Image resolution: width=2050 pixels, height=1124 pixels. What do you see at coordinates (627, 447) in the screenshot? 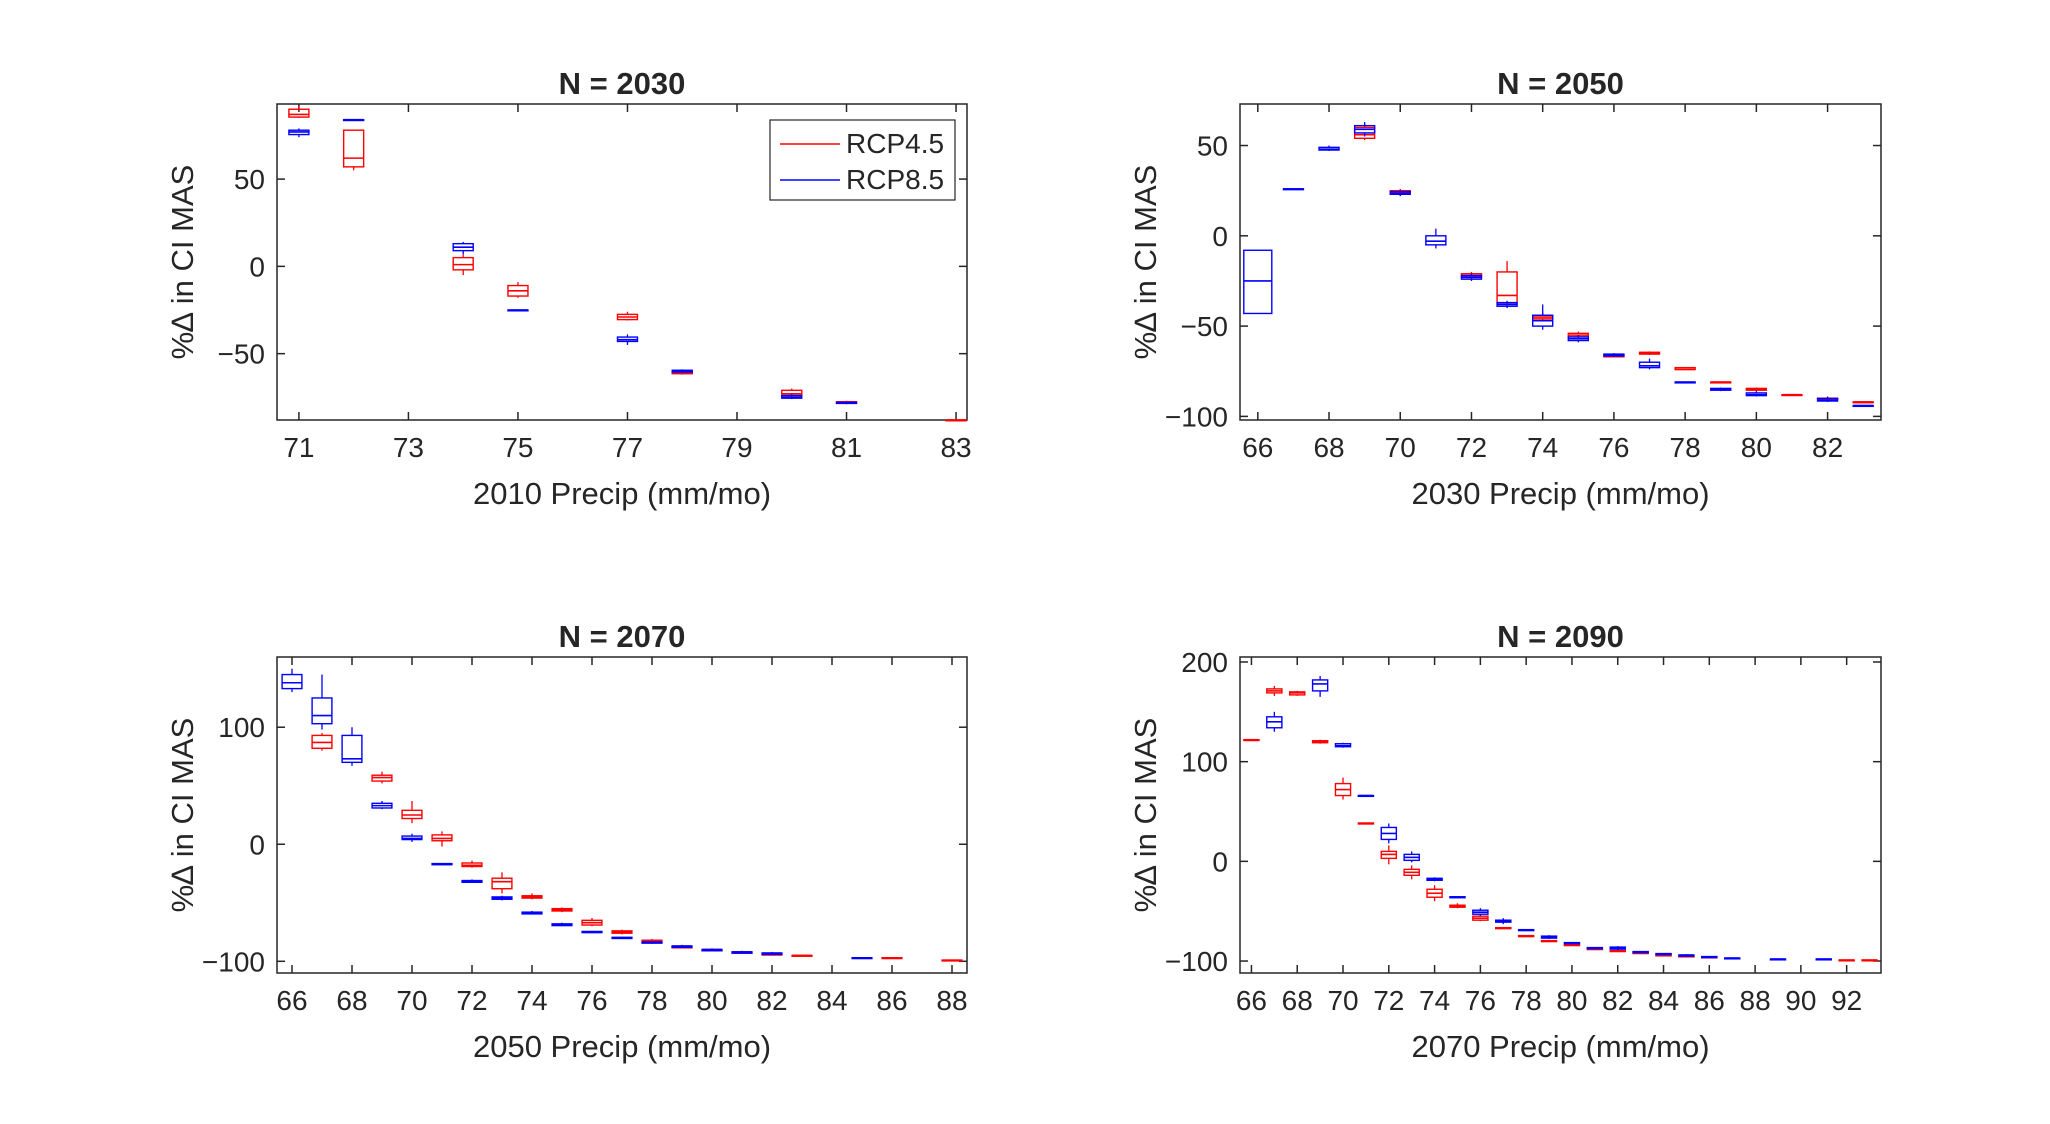
I see `x-tick-label: 77` at bounding box center [627, 447].